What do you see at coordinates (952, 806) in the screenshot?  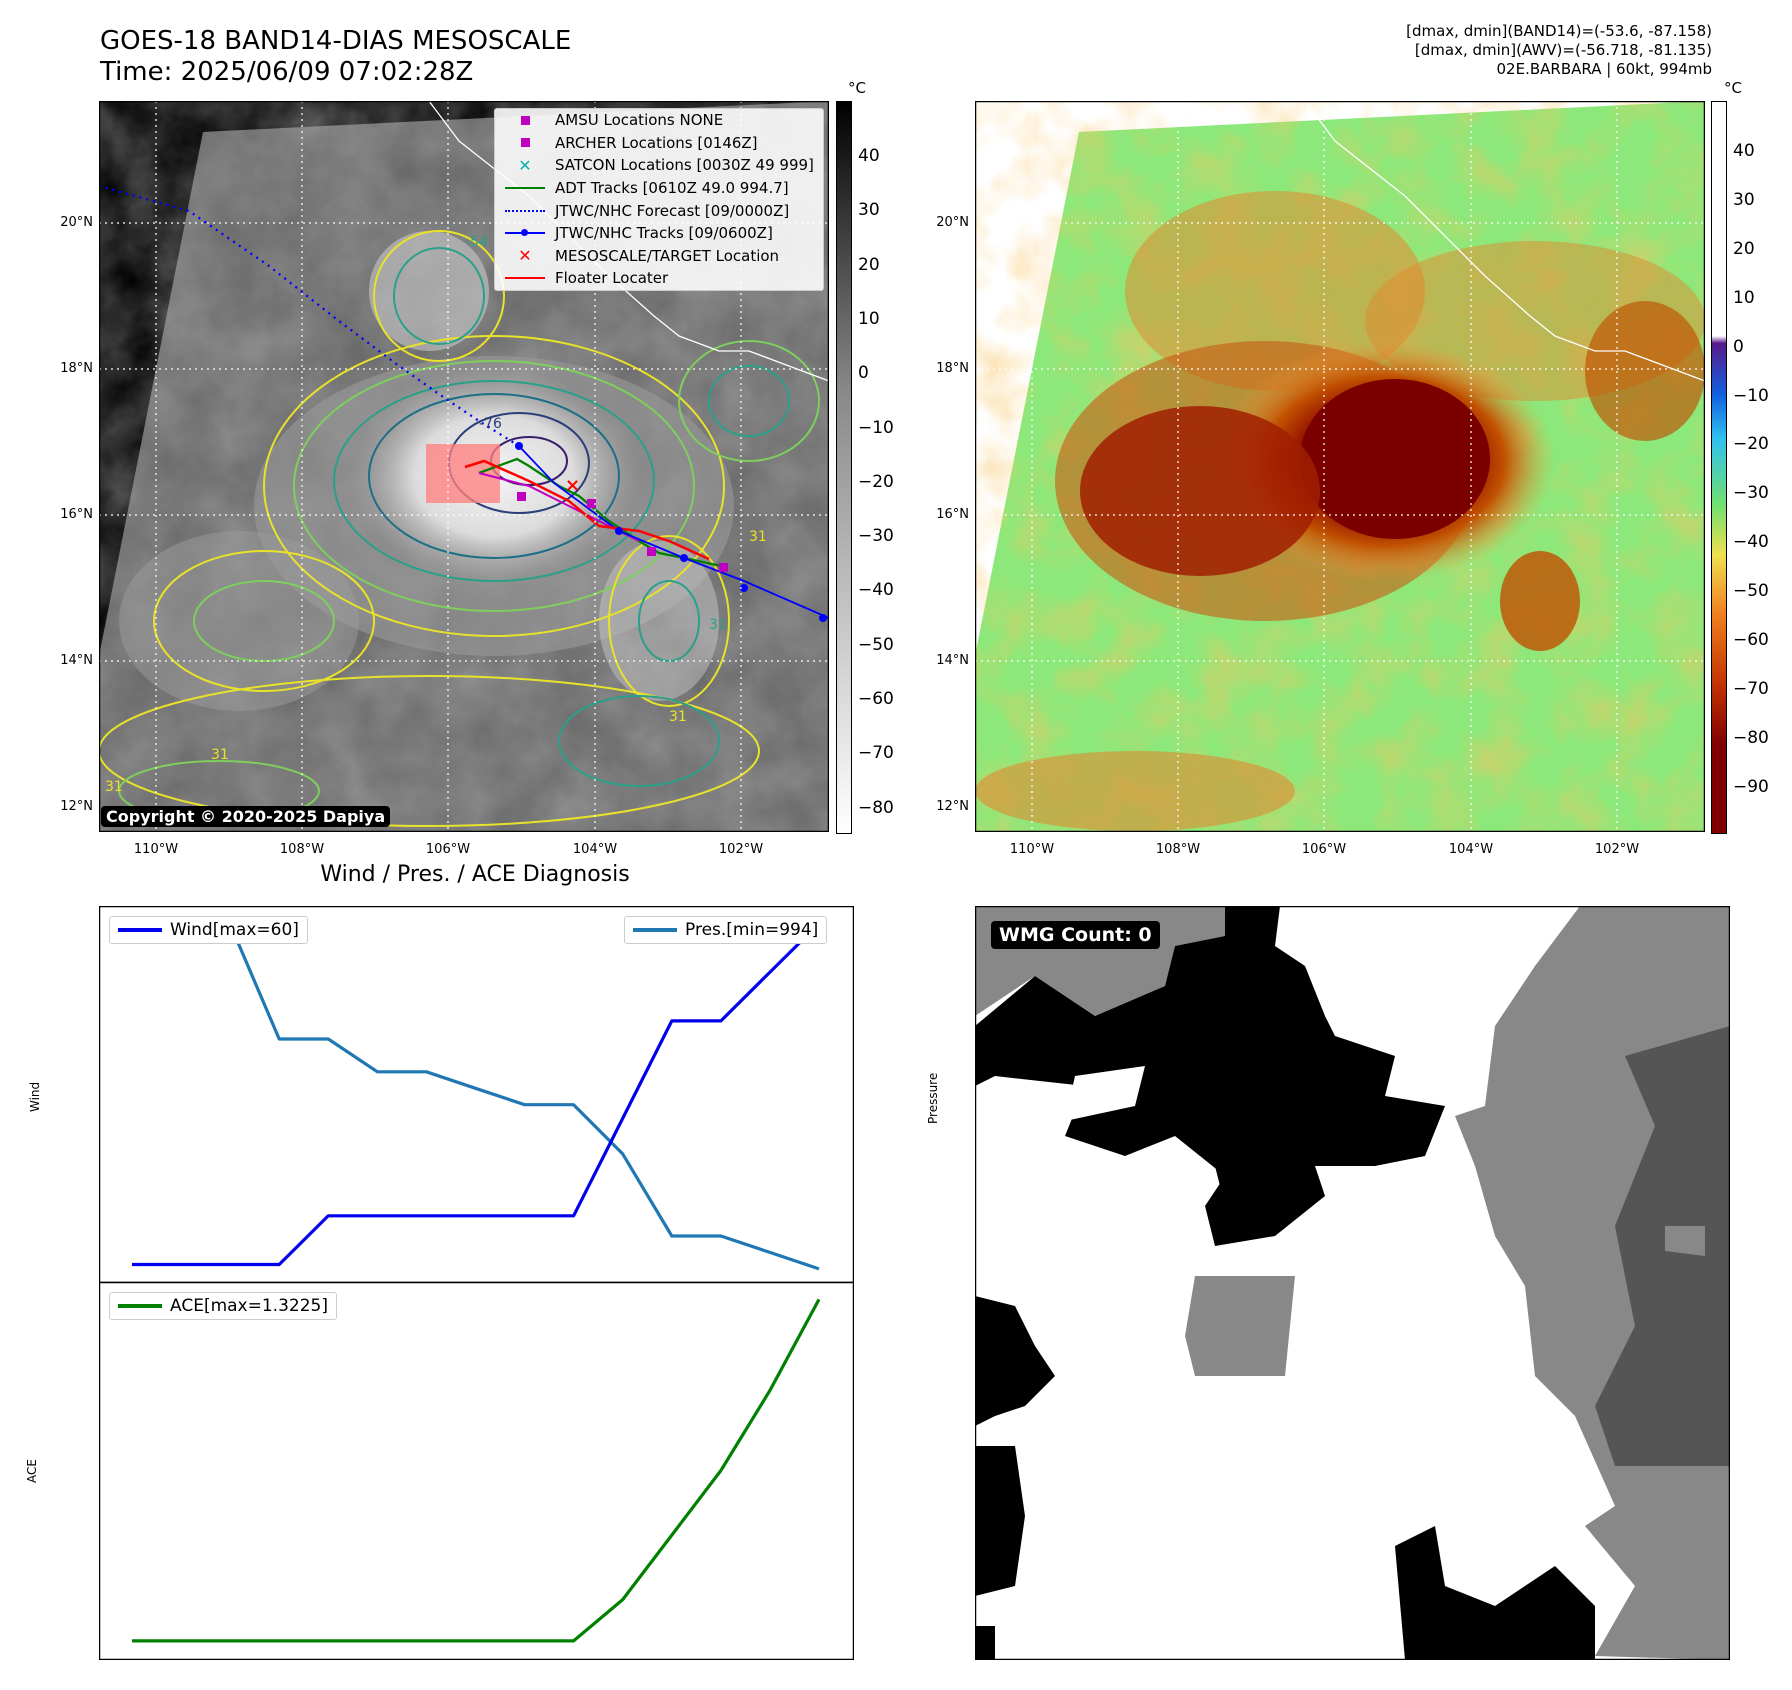 I see `latitude-label: 12°N` at bounding box center [952, 806].